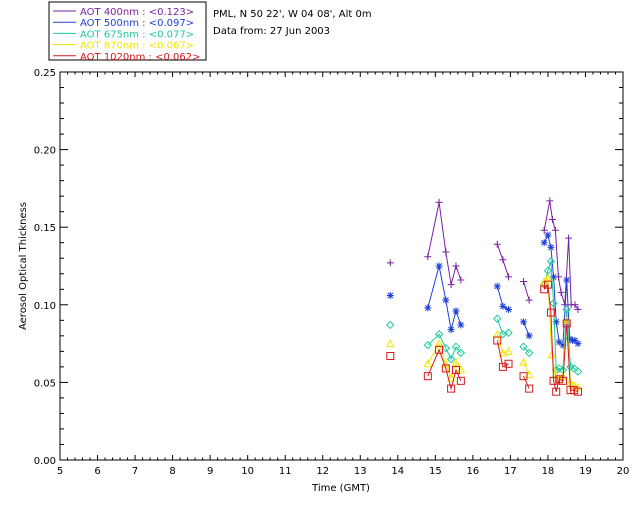  I want to click on legend-label: AOT 870nm : <0.067>, so click(137, 46).